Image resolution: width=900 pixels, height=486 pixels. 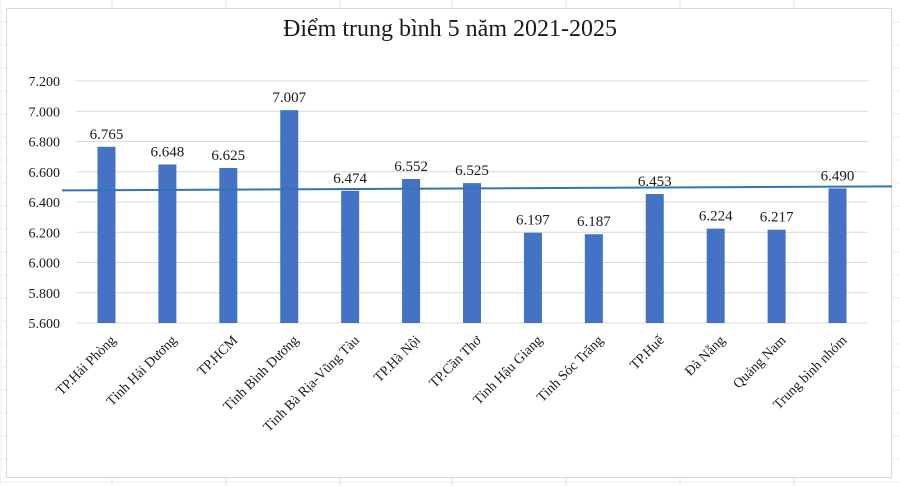 What do you see at coordinates (45, 82) in the screenshot?
I see `y-tick-label: 7.200` at bounding box center [45, 82].